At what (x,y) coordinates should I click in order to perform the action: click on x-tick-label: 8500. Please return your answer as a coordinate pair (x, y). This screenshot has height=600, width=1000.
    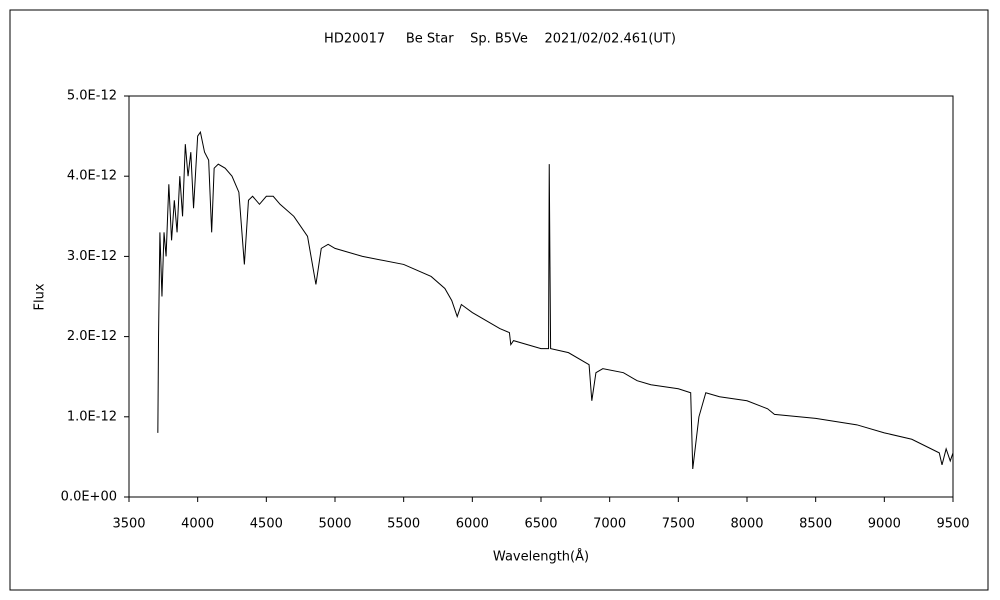
    Looking at the image, I should click on (815, 524).